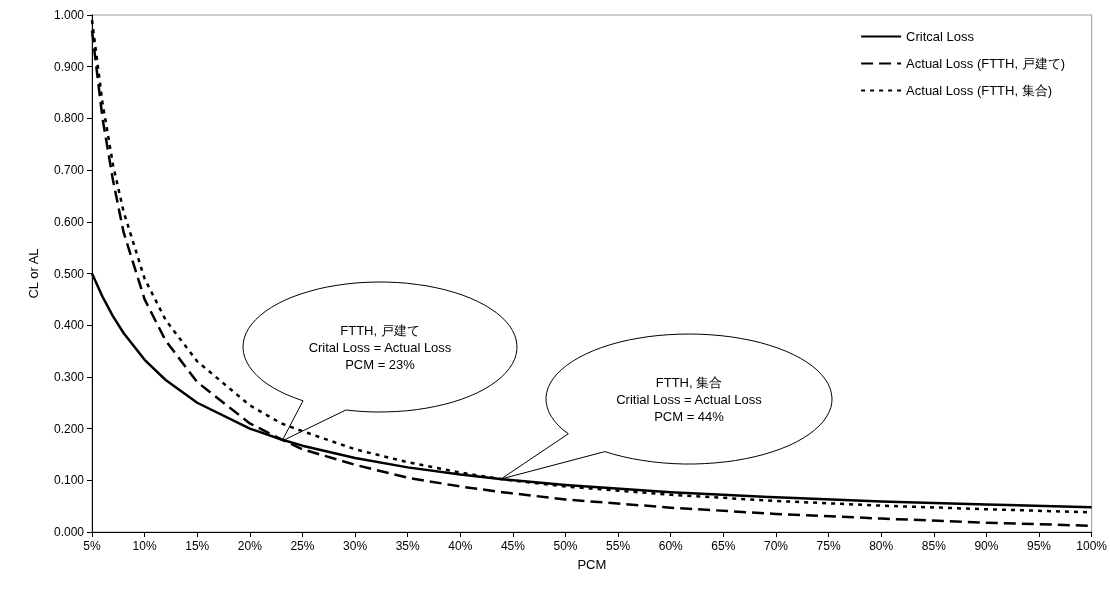 This screenshot has width=1110, height=591. I want to click on annotation: FTTH, 戸建て Crital Loss = Actual Loss PCM = 23%, so click(380, 347).